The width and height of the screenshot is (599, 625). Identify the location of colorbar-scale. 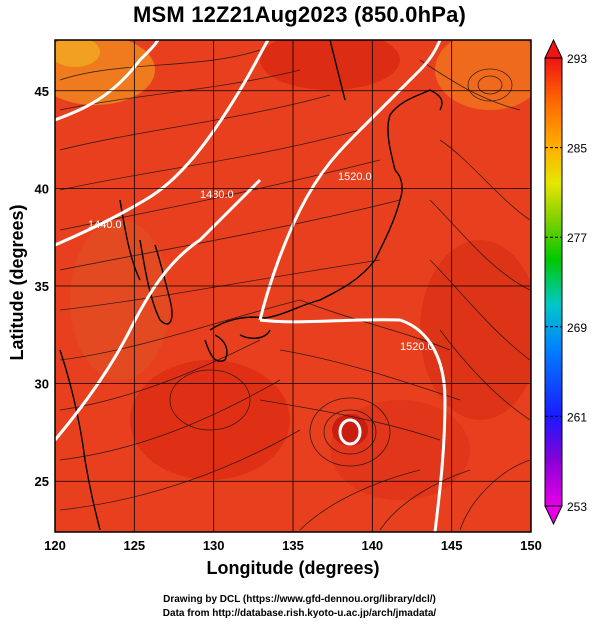
(553, 282).